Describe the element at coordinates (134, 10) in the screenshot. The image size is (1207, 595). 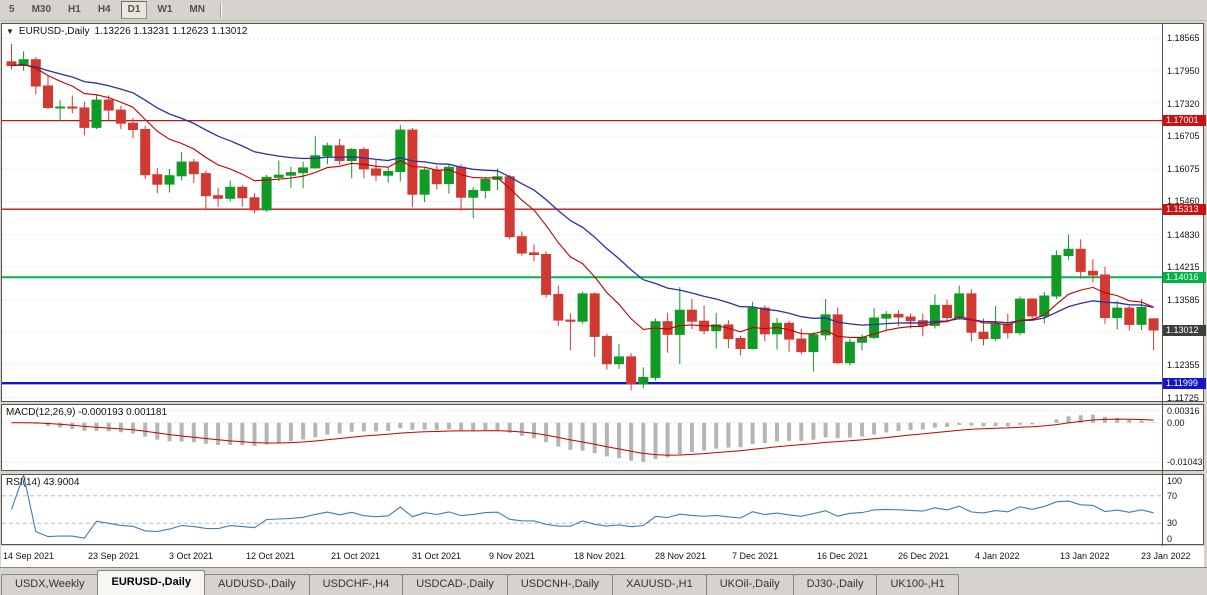
I see `timeframe-button-d1: D1` at that location.